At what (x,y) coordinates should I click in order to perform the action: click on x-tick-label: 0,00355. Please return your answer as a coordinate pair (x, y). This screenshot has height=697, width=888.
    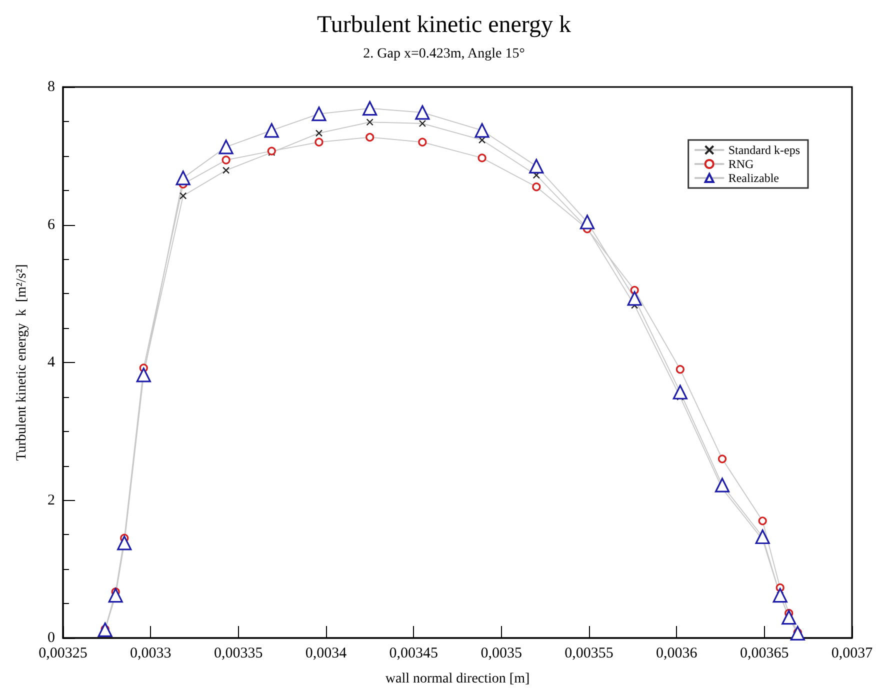
    Looking at the image, I should click on (589, 654).